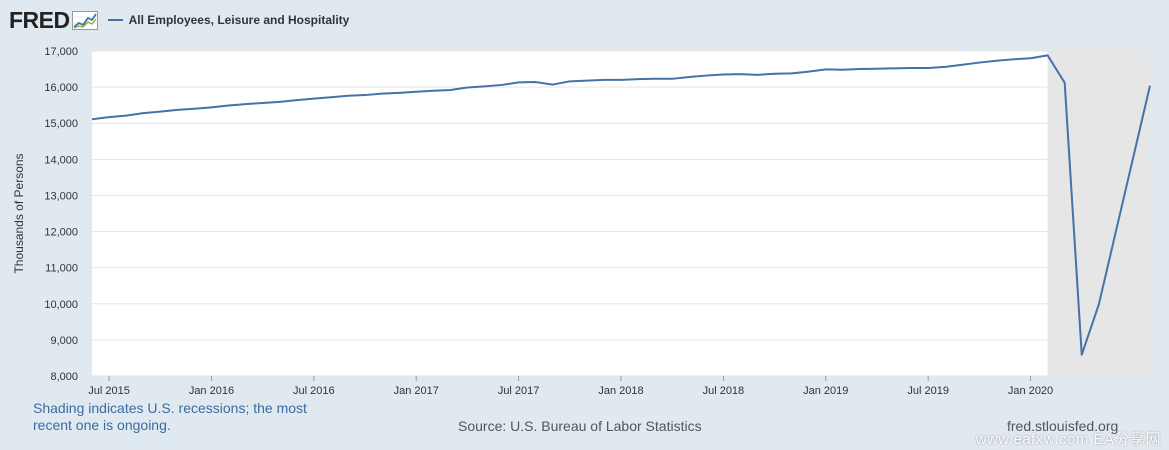  I want to click on x-tick-label: Jan 2017, so click(416, 391).